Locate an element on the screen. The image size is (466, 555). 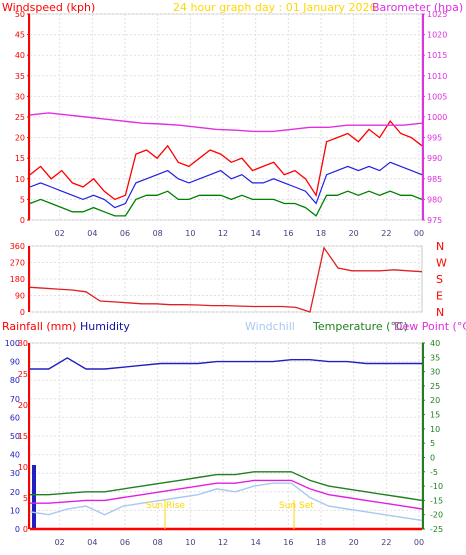
wind-x-tick: 14 is located at coordinates (256, 233).